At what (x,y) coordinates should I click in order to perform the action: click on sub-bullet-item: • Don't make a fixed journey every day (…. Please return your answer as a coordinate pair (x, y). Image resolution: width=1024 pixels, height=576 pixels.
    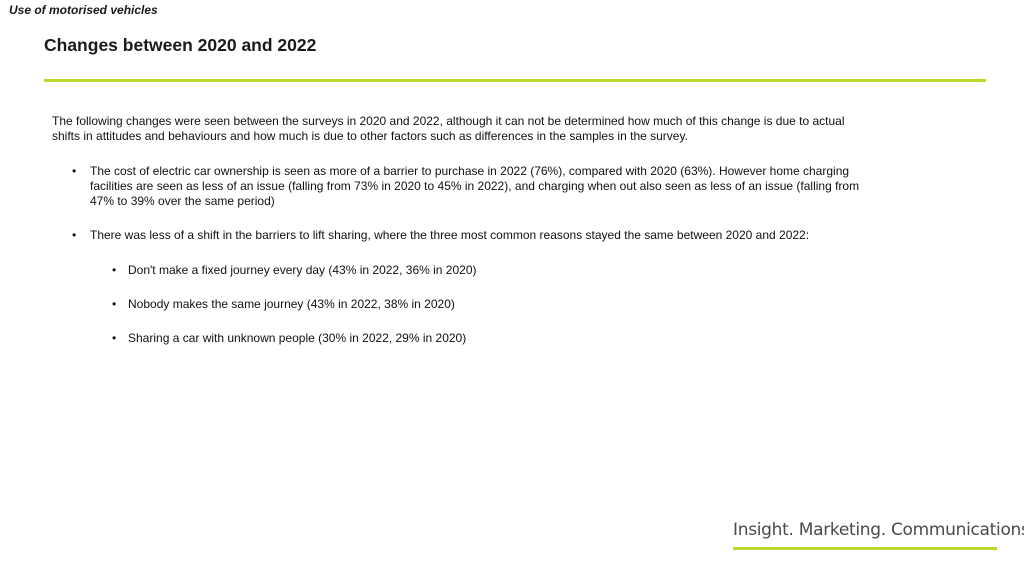
    Looking at the image, I should click on (459, 270).